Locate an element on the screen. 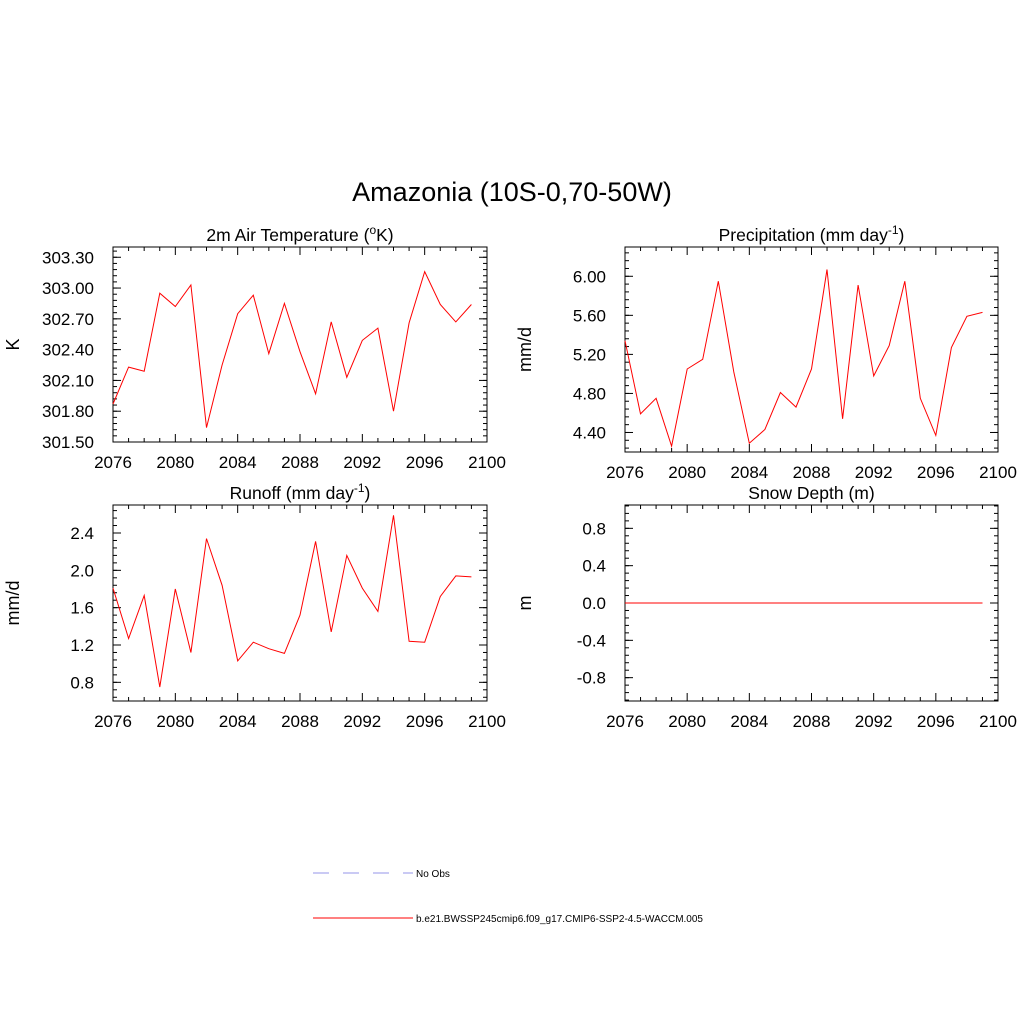 This screenshot has width=1024, height=1024. series-line-precip is located at coordinates (803, 359).